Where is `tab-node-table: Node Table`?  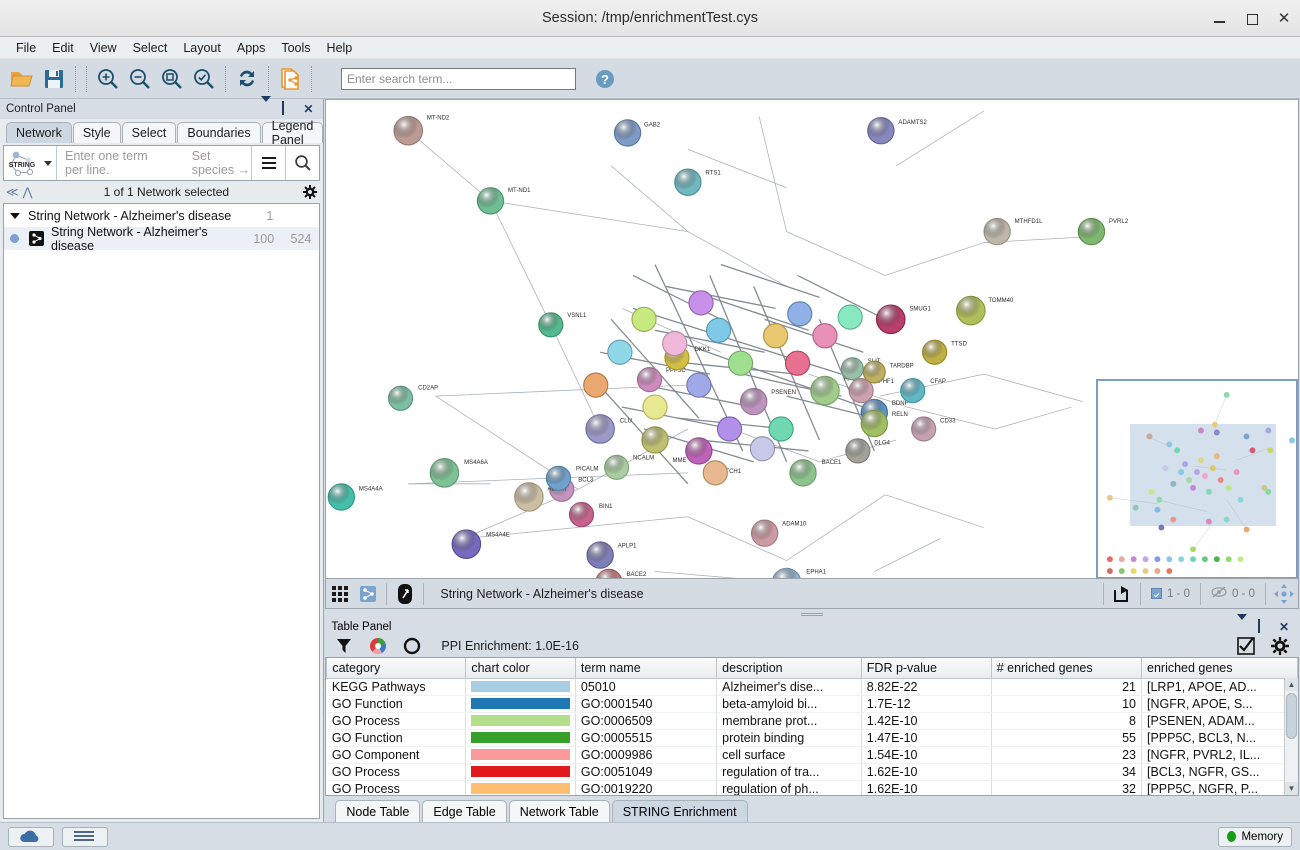
tab-node-table: Node Table is located at coordinates (378, 811).